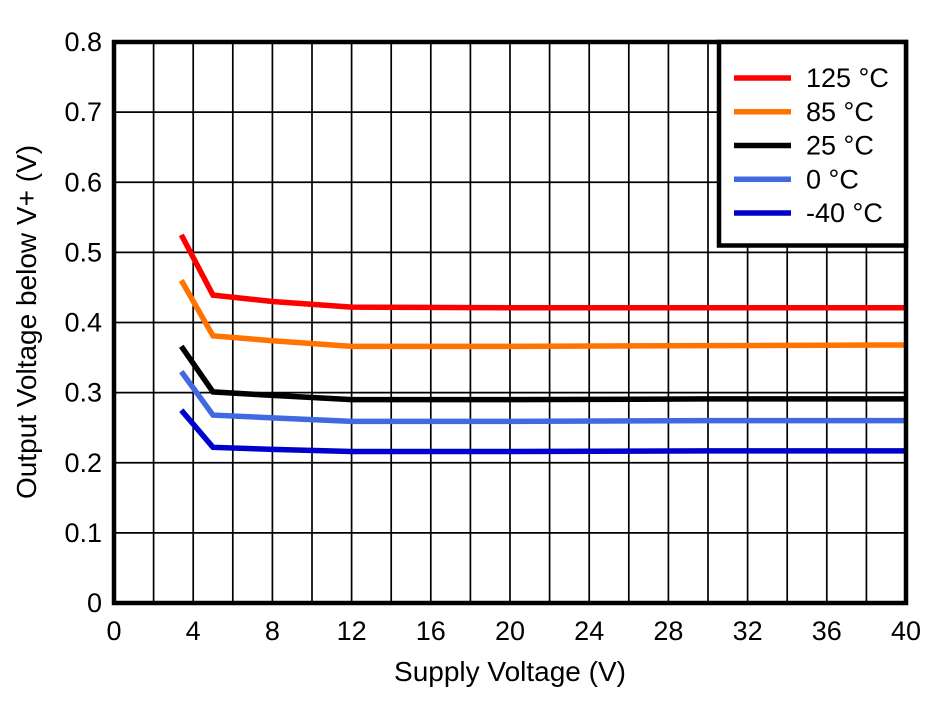 The image size is (948, 701). I want to click on legend-label-2: 25 °C, so click(840, 146).